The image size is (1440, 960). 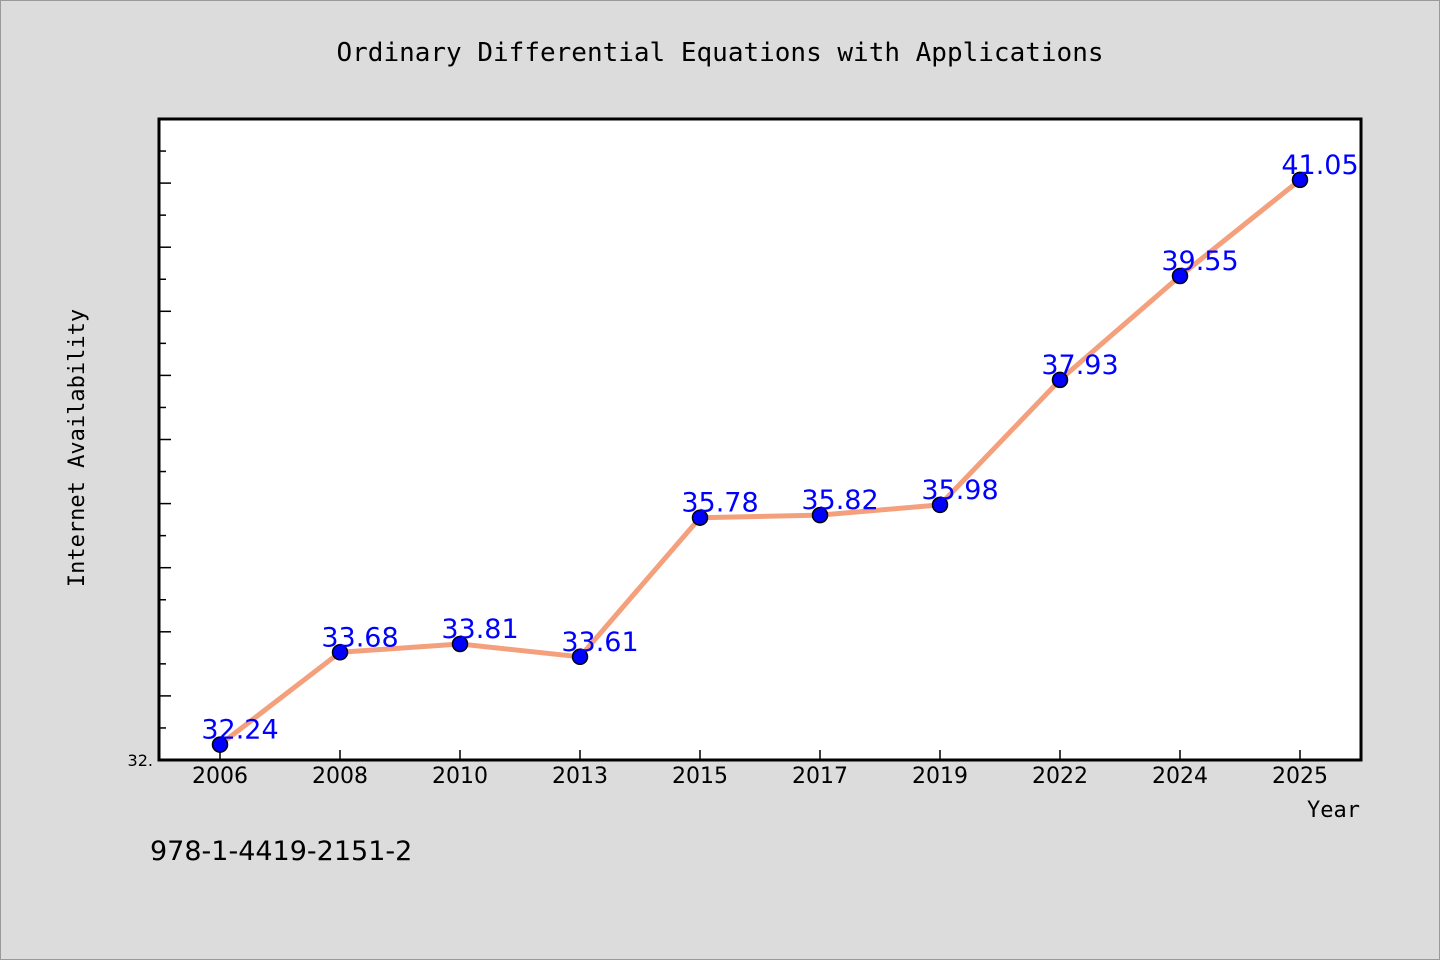 I want to click on data-label: 37.93, so click(x=1079, y=365).